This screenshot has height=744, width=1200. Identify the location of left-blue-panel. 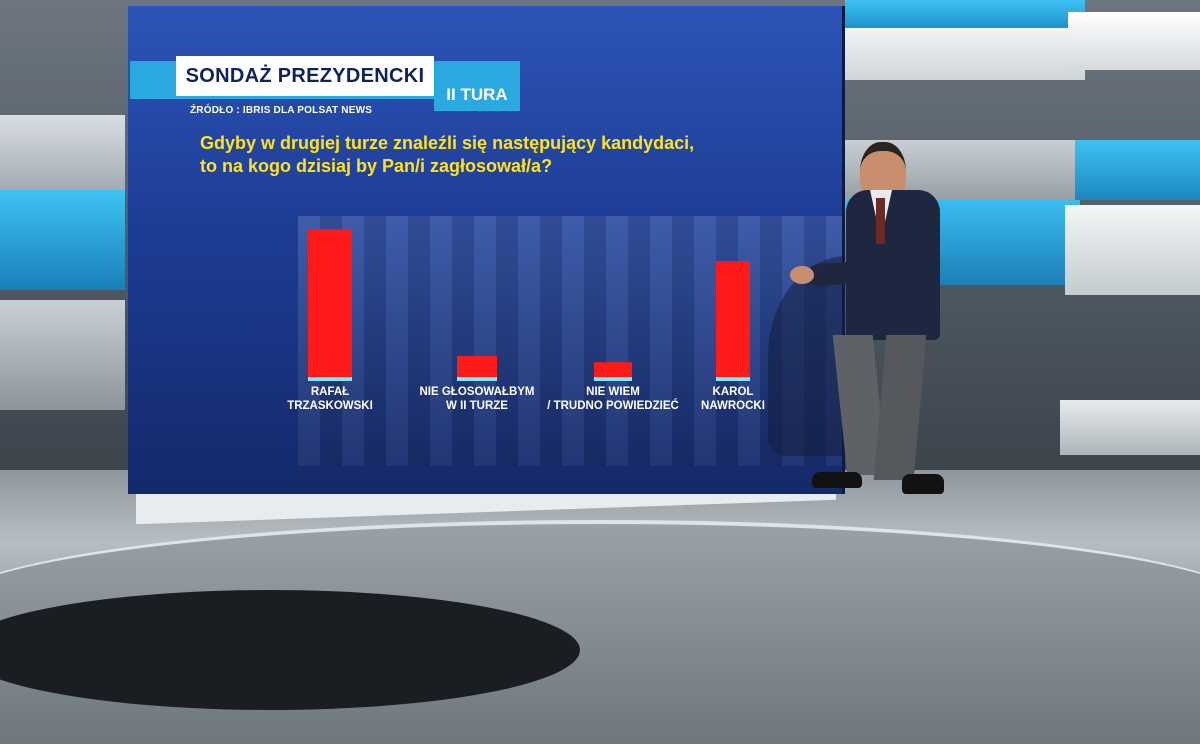
(62, 240).